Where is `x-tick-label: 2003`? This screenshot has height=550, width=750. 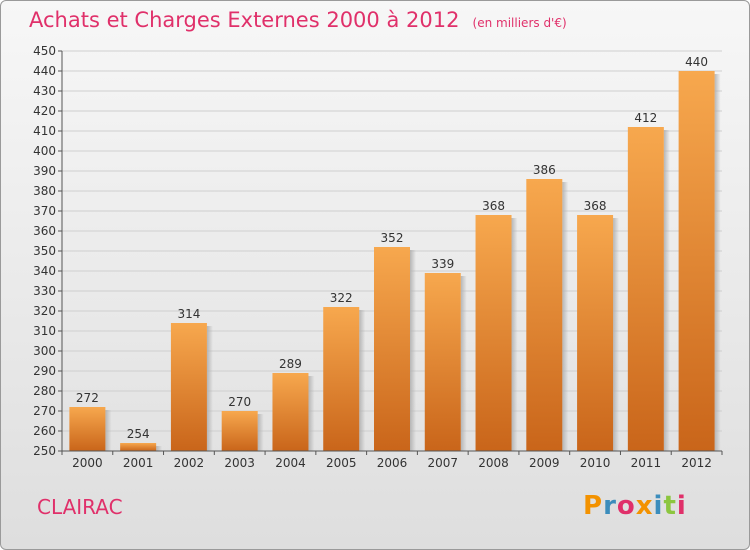
x-tick-label: 2003 is located at coordinates (239, 463).